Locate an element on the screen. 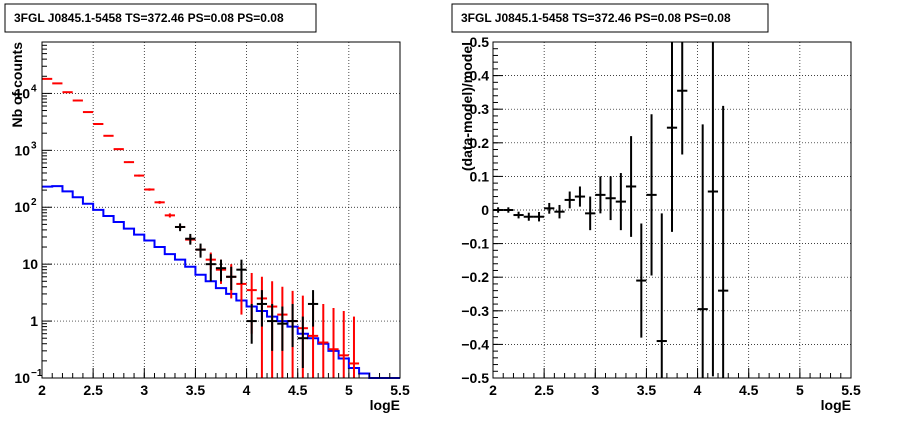 The width and height of the screenshot is (898, 421). y-tick-label: 0 is located at coordinates (485, 210).